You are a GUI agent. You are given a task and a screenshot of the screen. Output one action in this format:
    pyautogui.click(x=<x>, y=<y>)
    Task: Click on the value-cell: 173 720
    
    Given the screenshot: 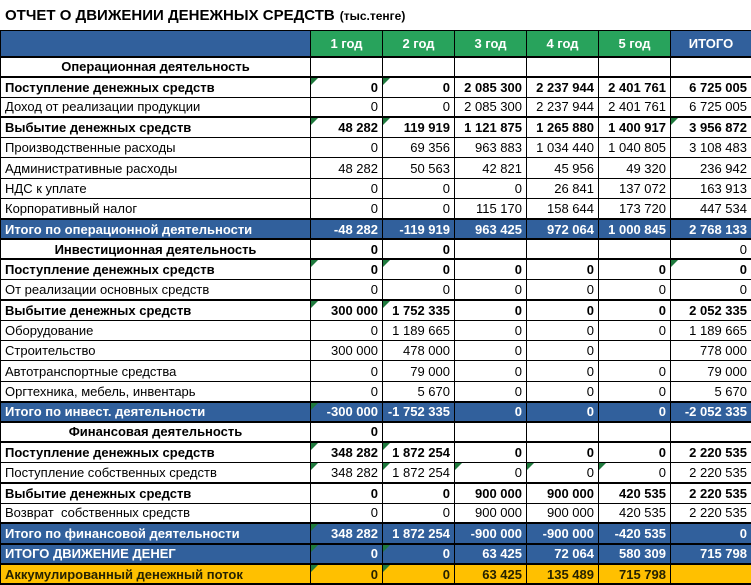 What is the action you would take?
    pyautogui.click(x=634, y=209)
    